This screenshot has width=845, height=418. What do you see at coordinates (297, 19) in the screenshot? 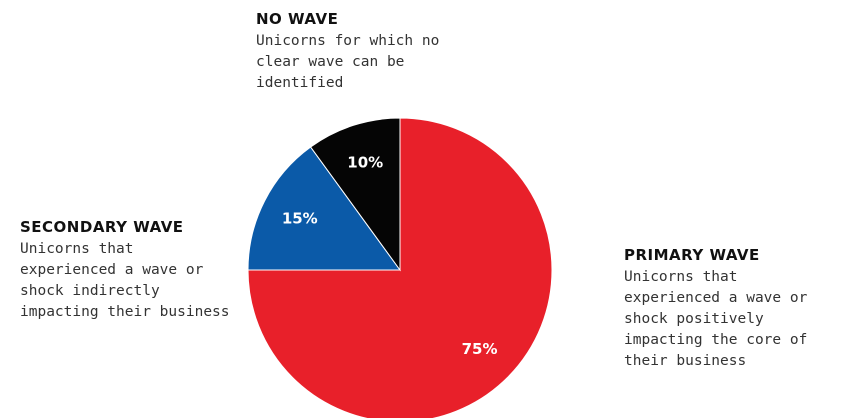
I see `no-wave-title: NO WAVE` at bounding box center [297, 19].